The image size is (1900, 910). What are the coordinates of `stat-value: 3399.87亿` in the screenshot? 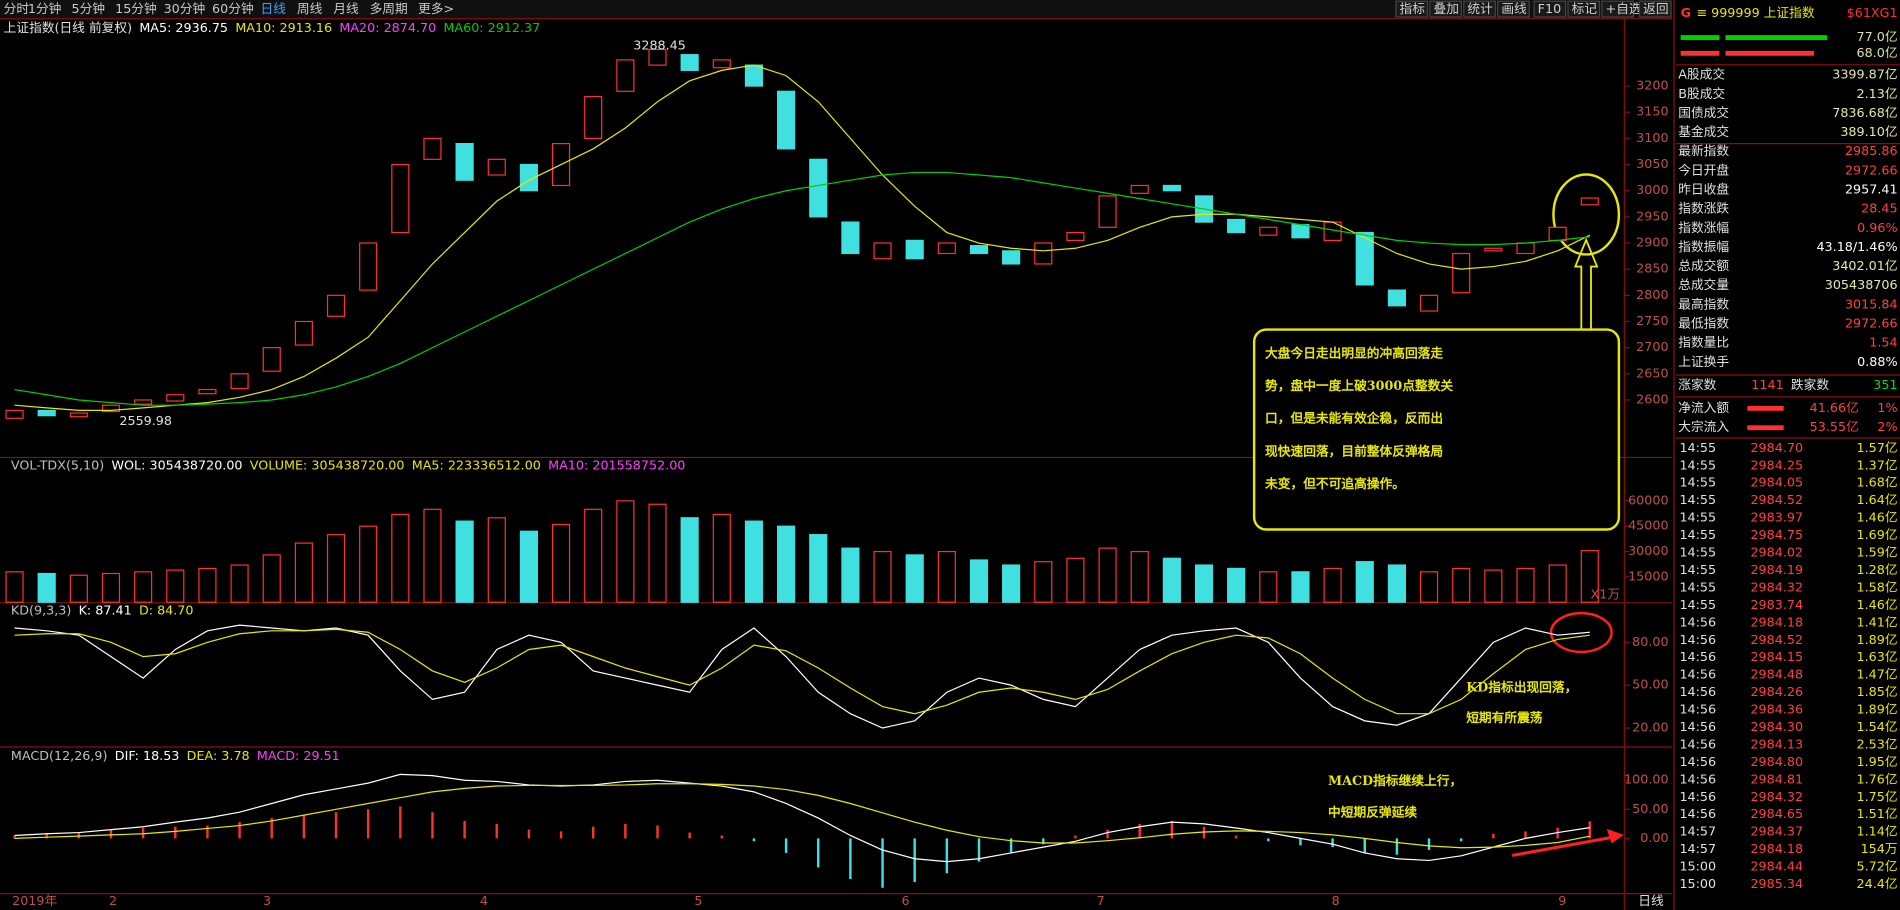 It's located at (1864, 74).